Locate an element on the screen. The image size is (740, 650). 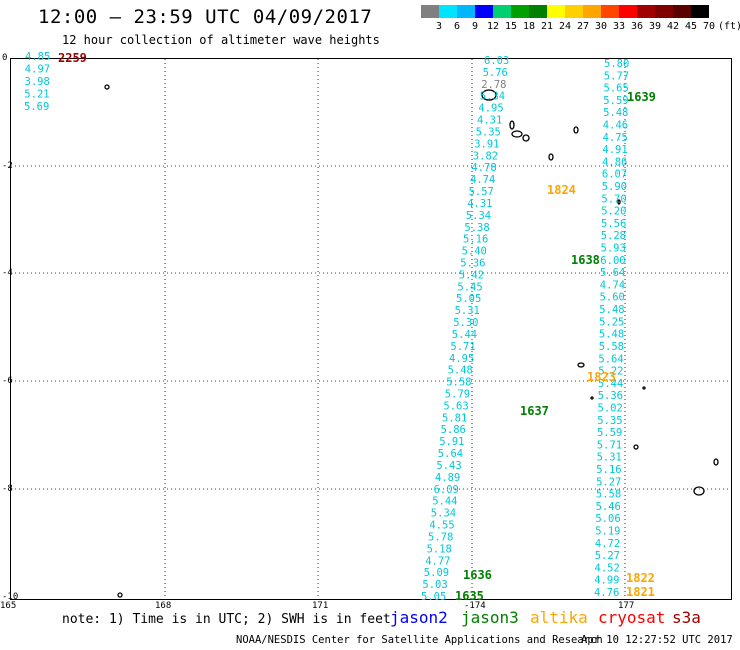
wave-height-value: 5.38 is located at coordinates (476, 228).